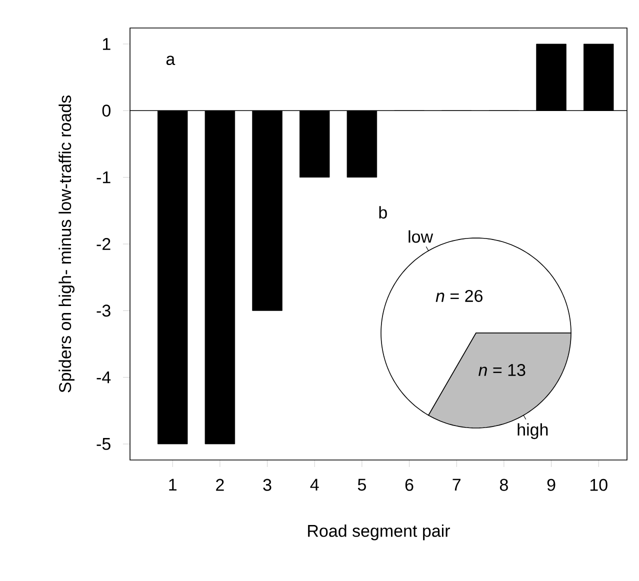 This screenshot has width=639, height=581. Describe the element at coordinates (421, 236) in the screenshot. I see `slice-label: low` at that location.